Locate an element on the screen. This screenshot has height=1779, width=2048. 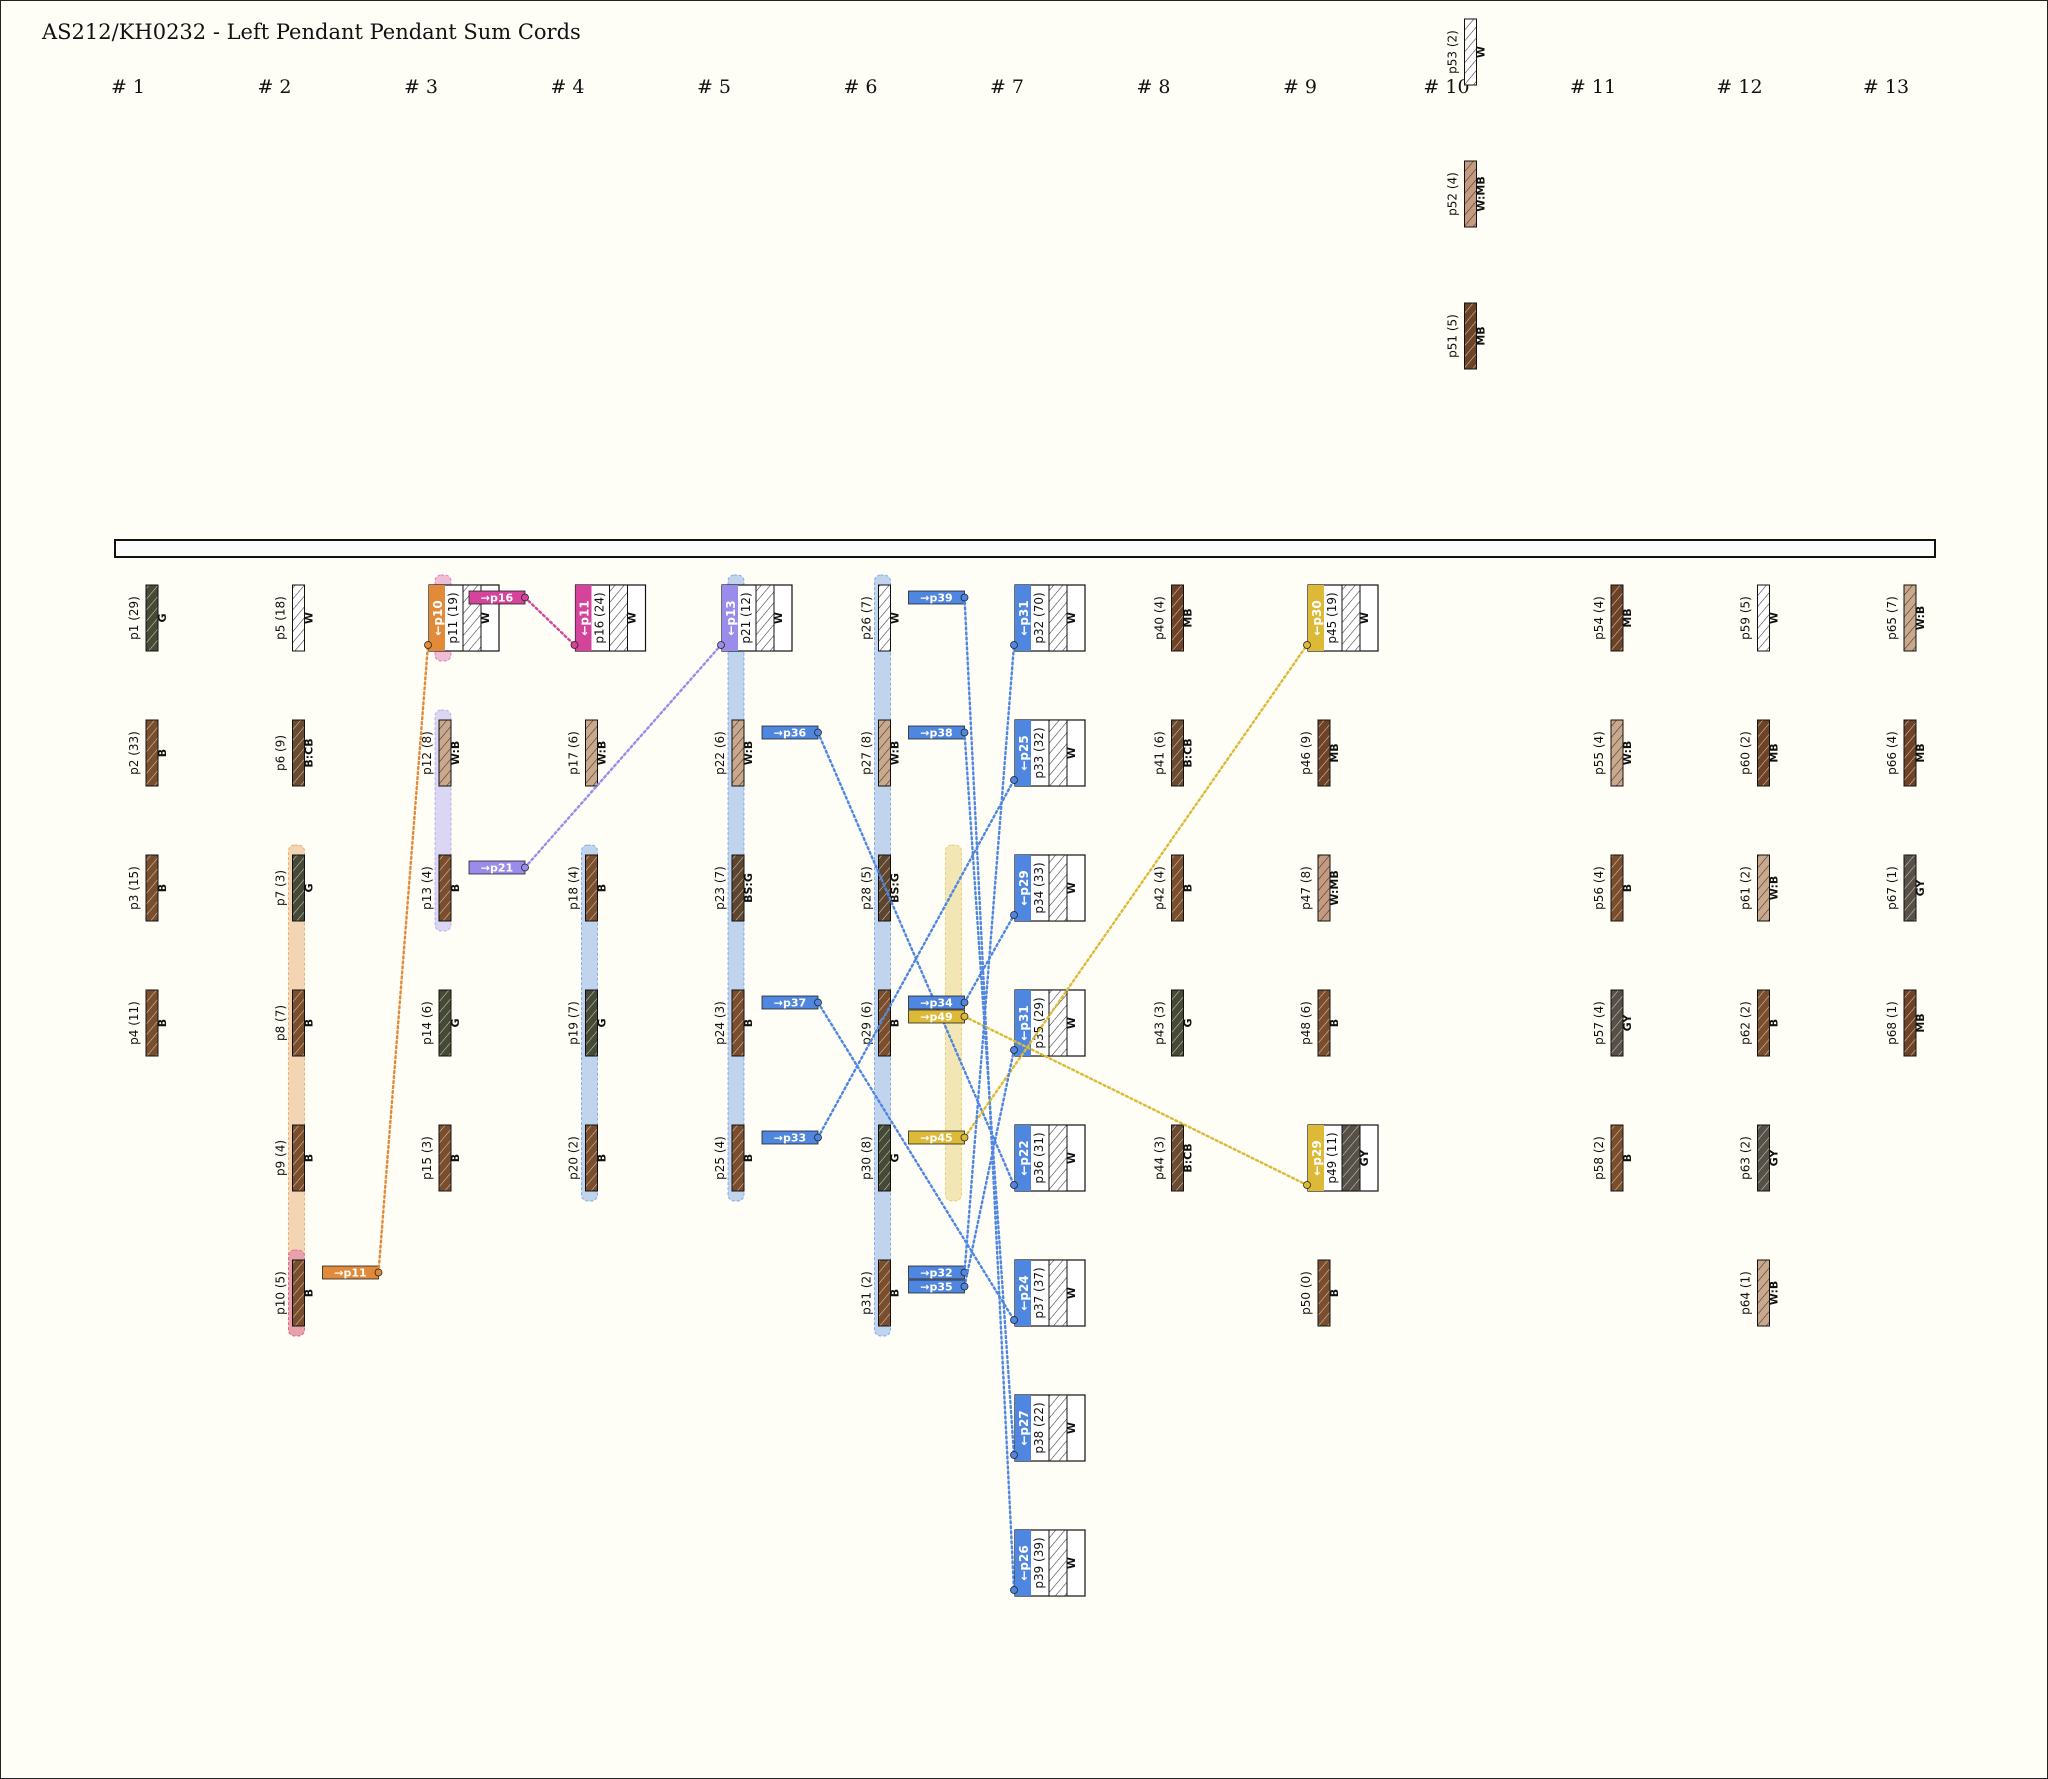
pendant-cord: p13 (4) B is located at coordinates (441, 888).